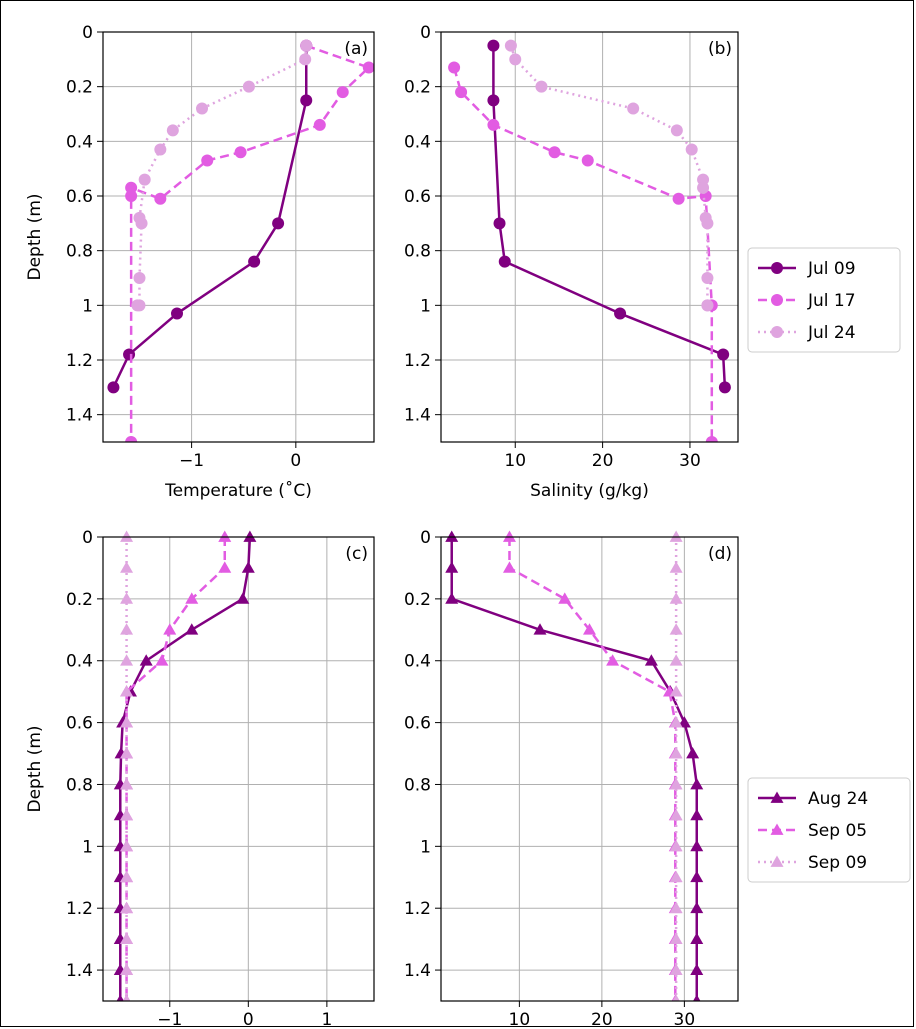 The height and width of the screenshot is (1029, 916). I want to click on legend-1: Jul 09 Jul 17 Jul 24, so click(824, 300).